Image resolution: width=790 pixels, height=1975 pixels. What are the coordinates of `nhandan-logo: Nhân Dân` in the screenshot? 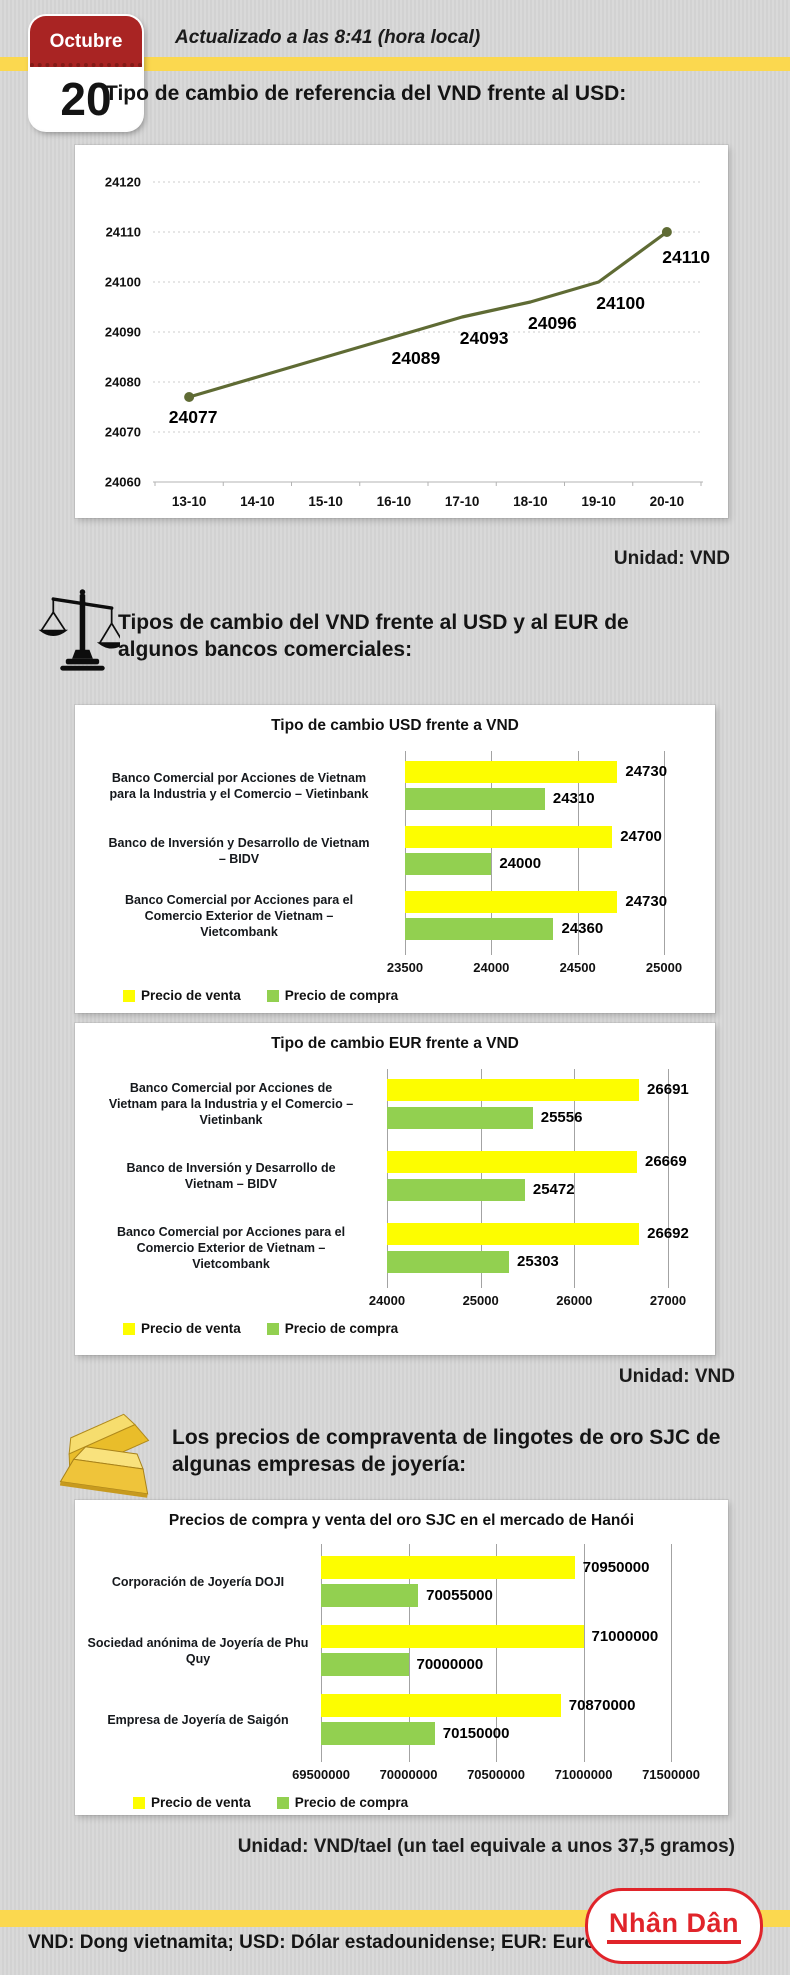 It's located at (674, 1926).